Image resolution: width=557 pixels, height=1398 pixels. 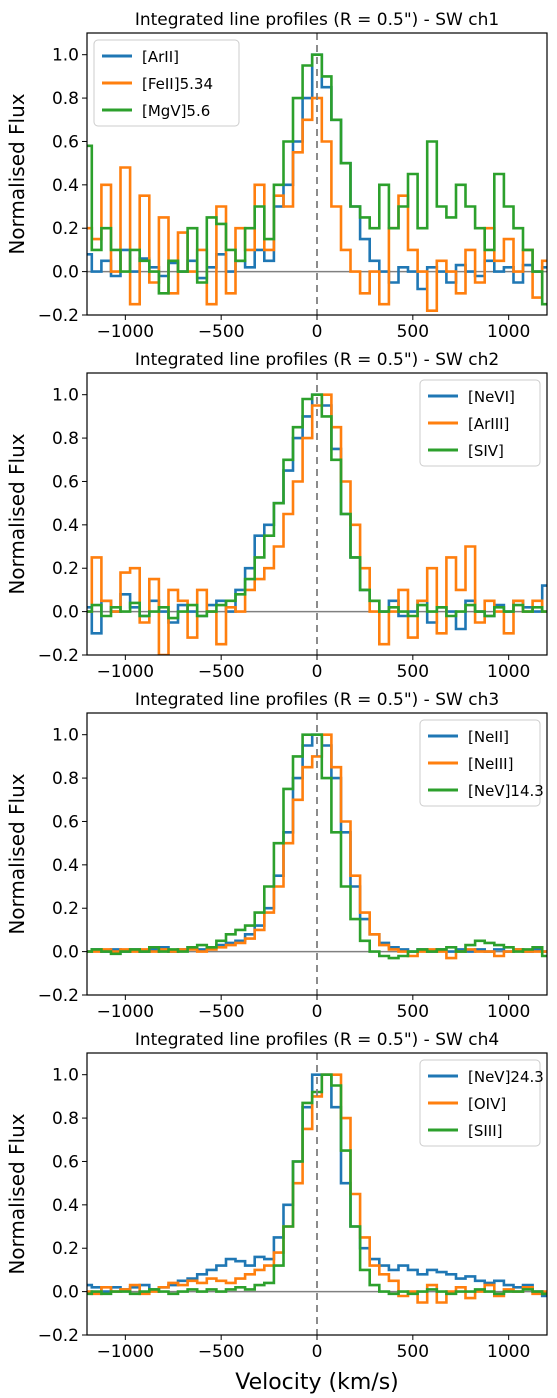 I want to click on legend: [NeII] [NeIII] [NeV]14.3, so click(x=481, y=763).